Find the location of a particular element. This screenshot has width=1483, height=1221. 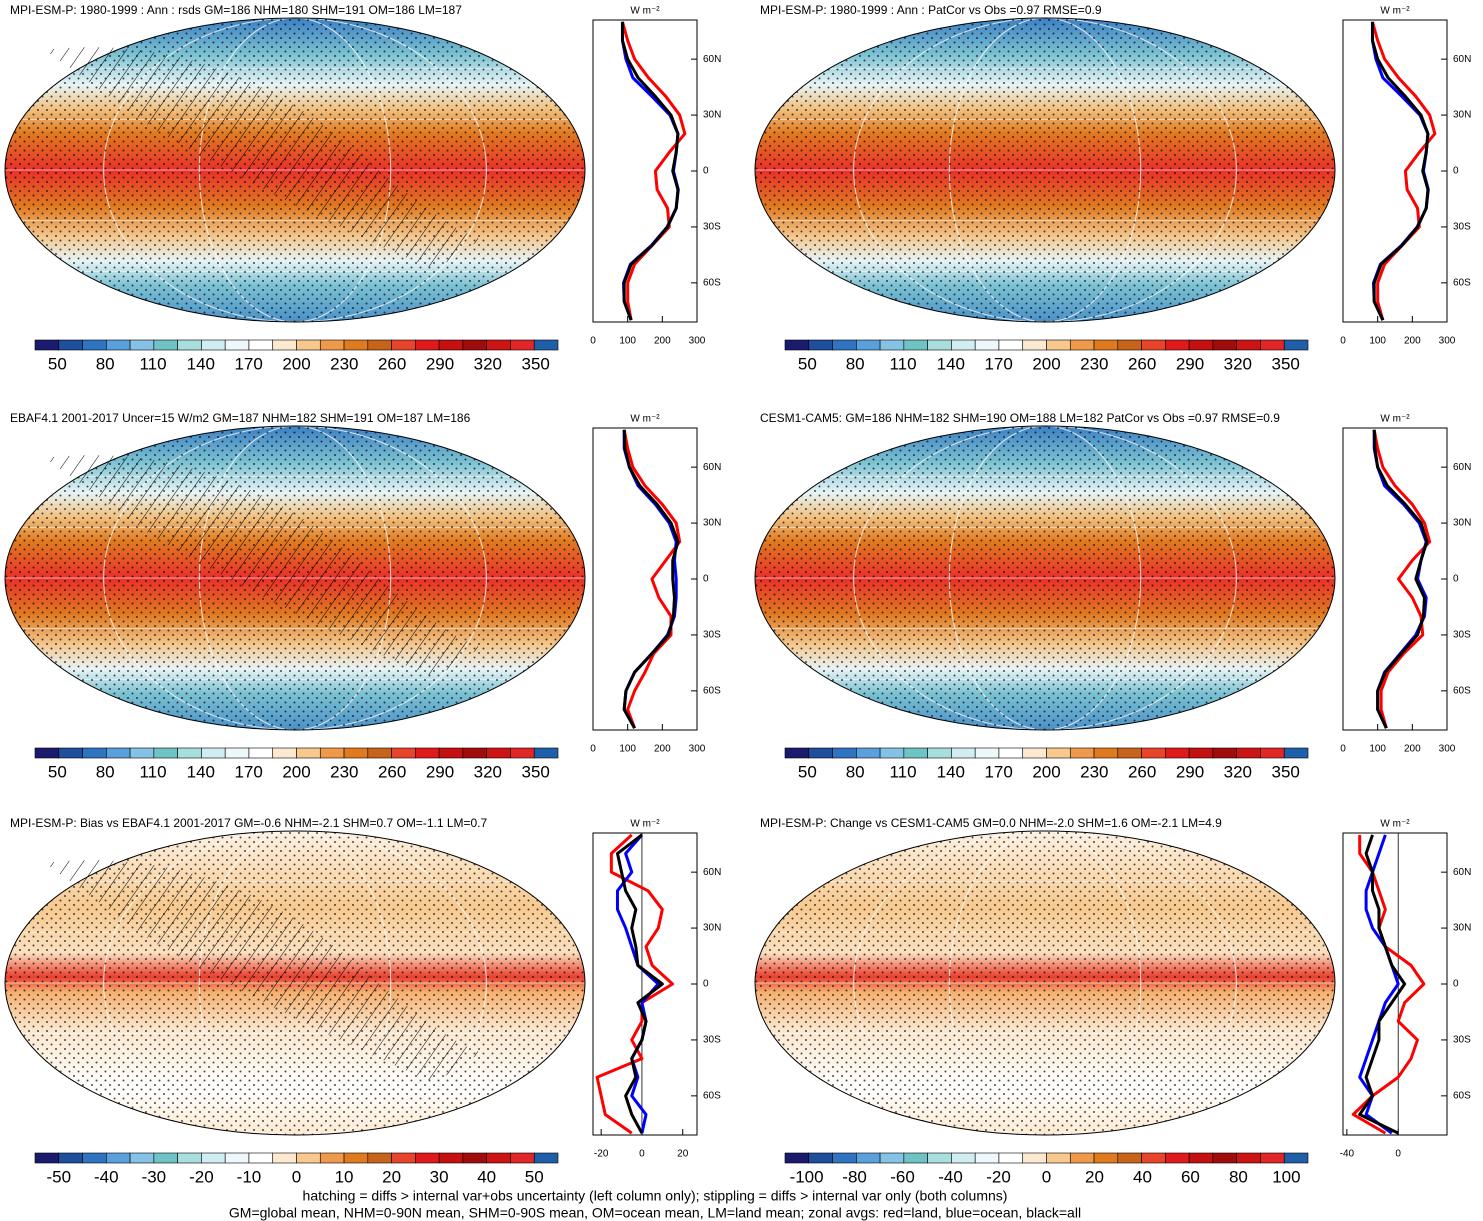

colorbar-label: 290 is located at coordinates (440, 363).